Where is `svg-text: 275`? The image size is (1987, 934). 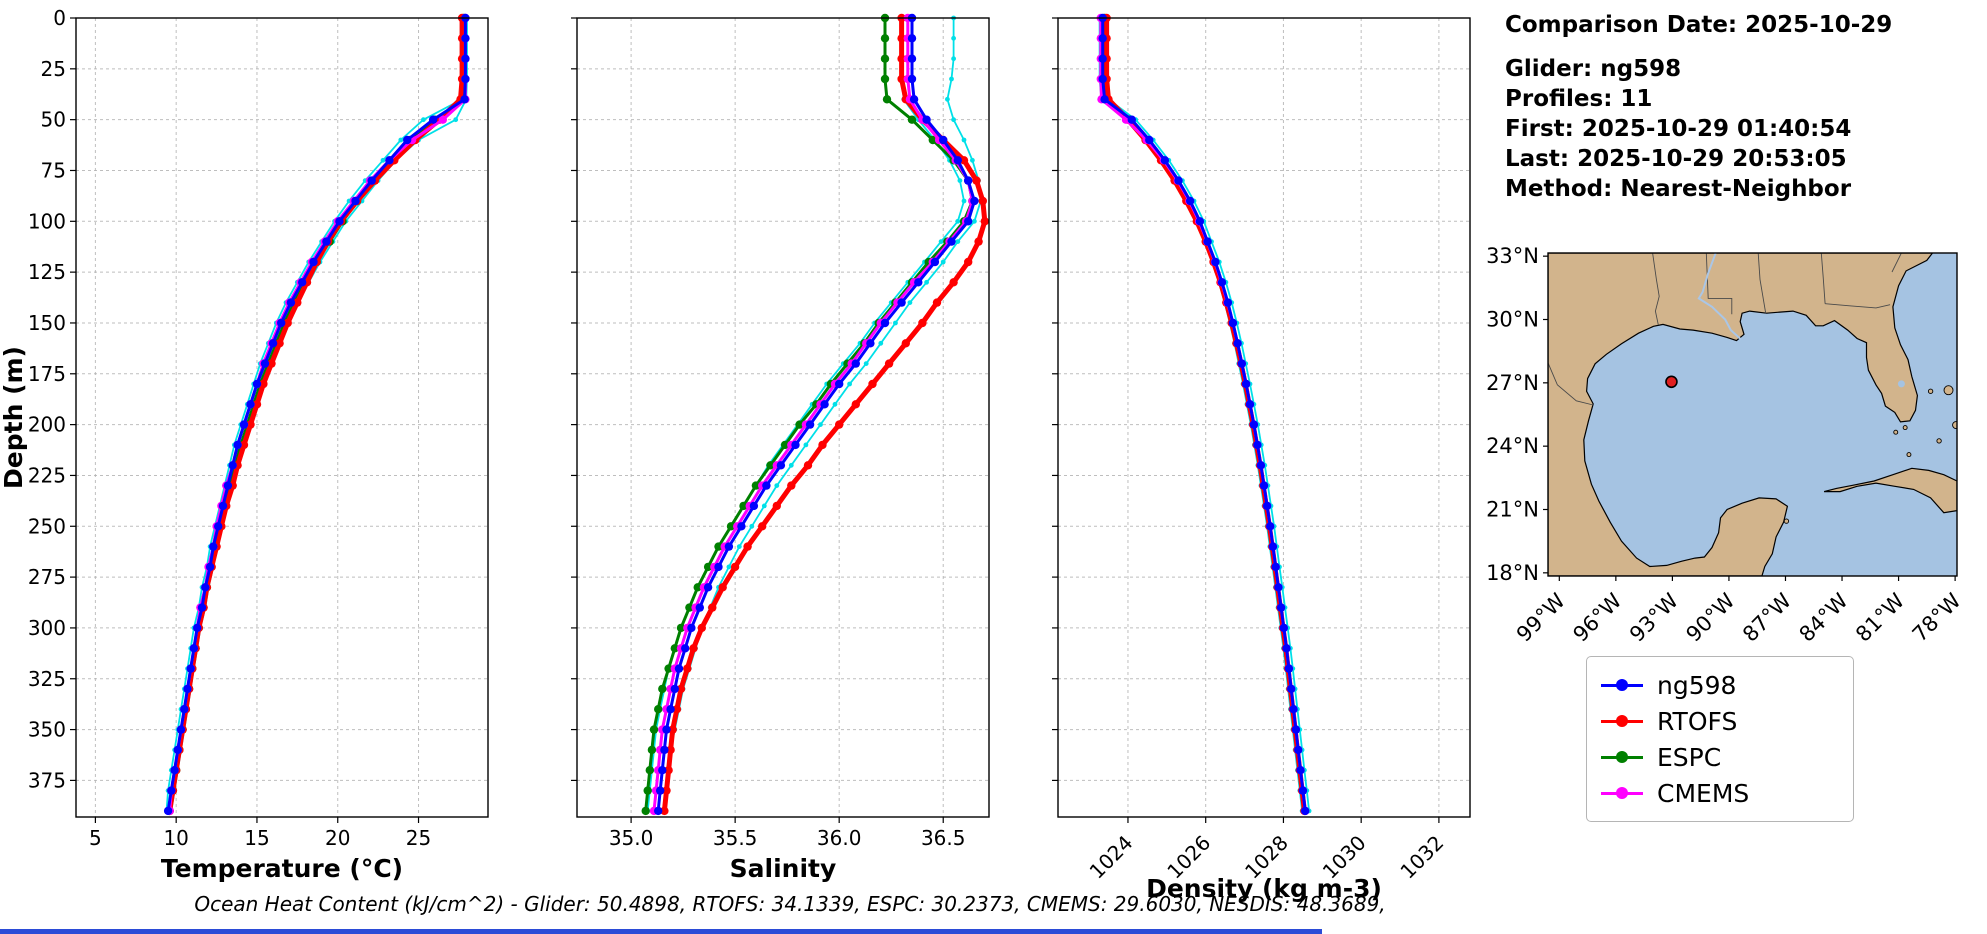
svg-text: 275 is located at coordinates (47, 577).